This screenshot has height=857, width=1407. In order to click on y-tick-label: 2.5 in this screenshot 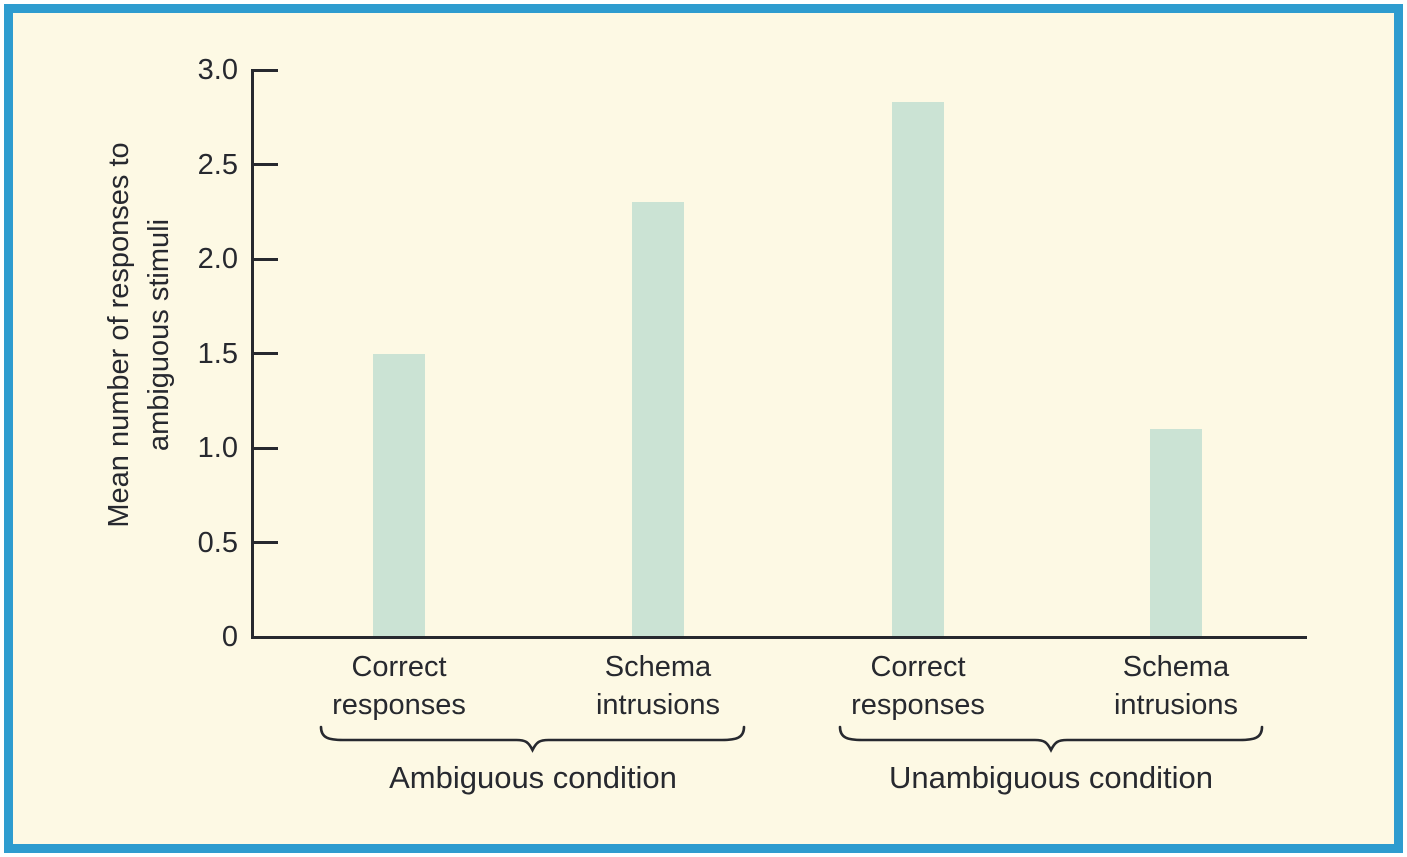, I will do `click(217, 164)`.